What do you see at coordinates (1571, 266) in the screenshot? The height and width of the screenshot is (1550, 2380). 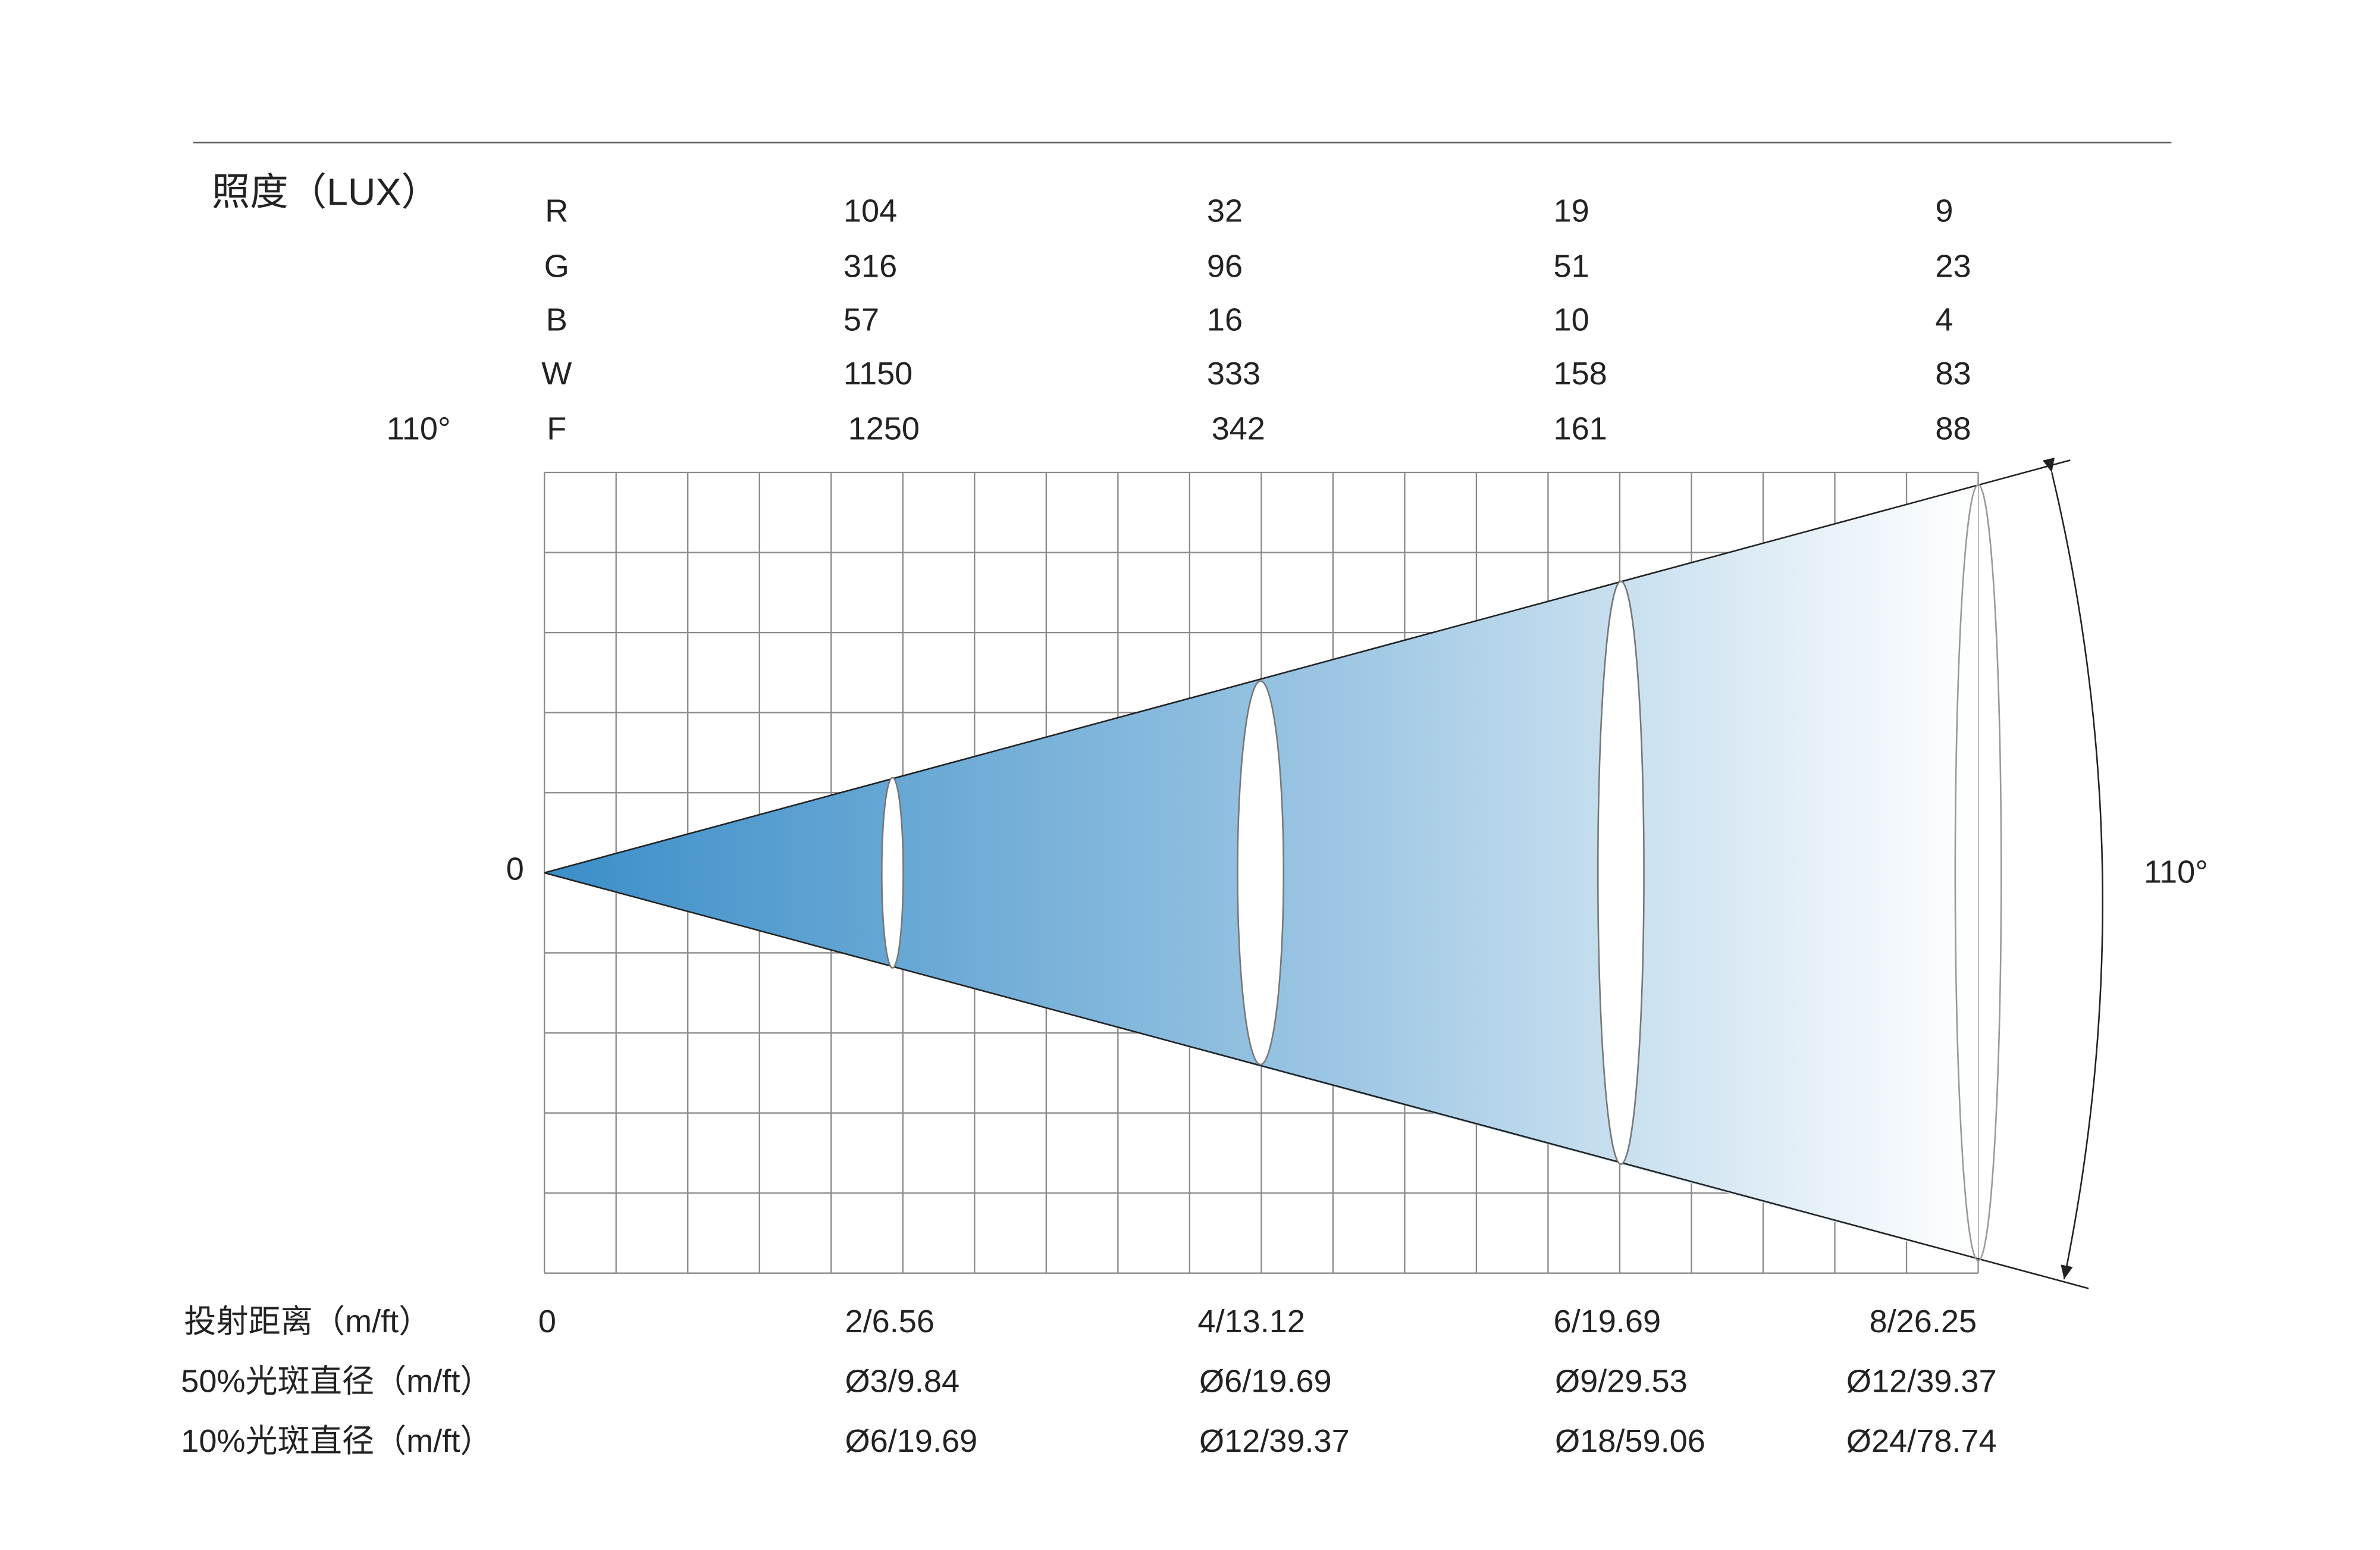 I see `lux-value: 51` at bounding box center [1571, 266].